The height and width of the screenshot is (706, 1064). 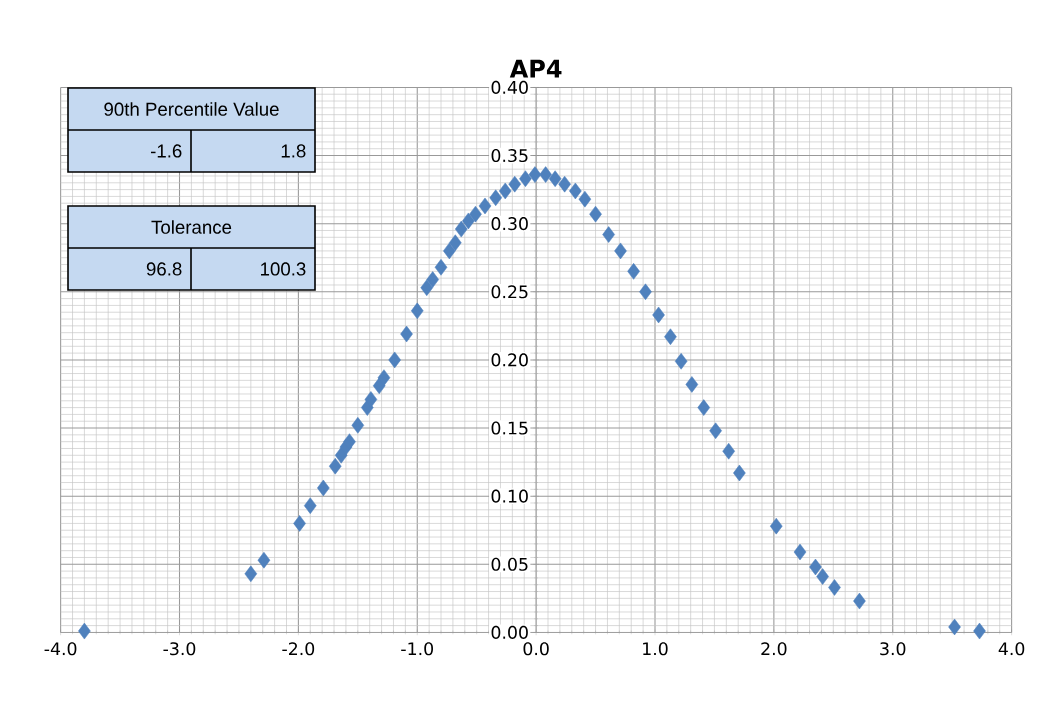 What do you see at coordinates (509, 564) in the screenshot?
I see `y-tick-label: 0.05` at bounding box center [509, 564].